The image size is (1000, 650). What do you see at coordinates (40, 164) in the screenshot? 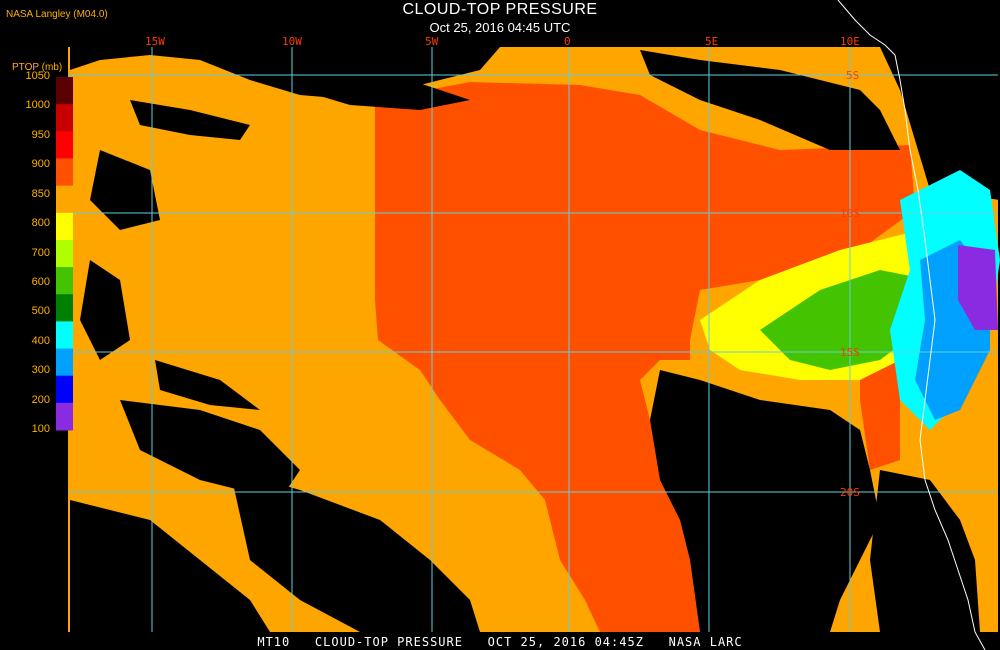
I see `legend-label: 900` at bounding box center [40, 164].